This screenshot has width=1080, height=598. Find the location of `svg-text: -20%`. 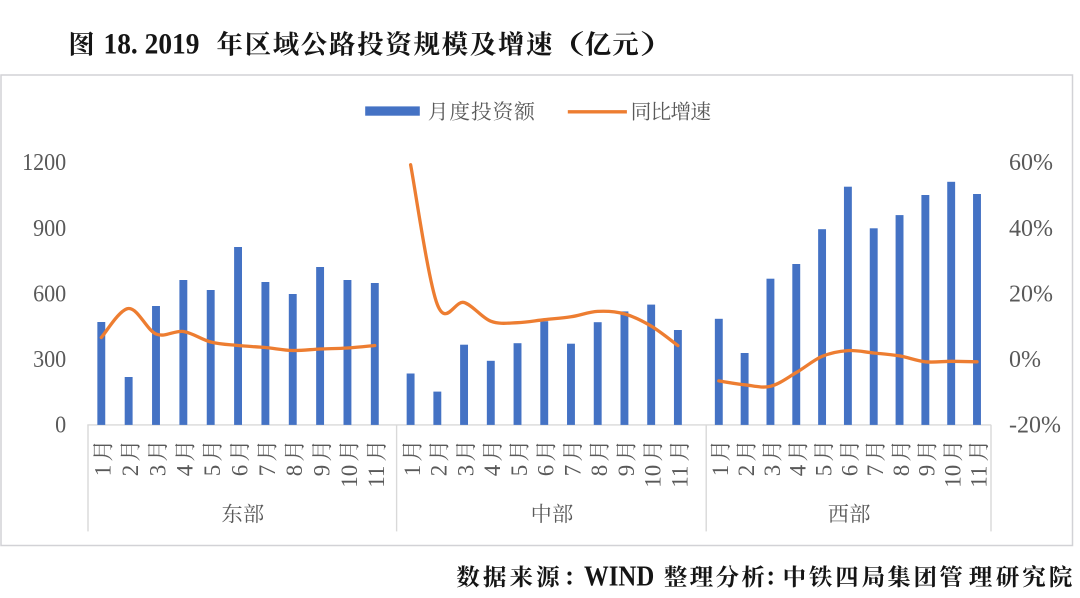

svg-text: -20% is located at coordinates (1035, 426).